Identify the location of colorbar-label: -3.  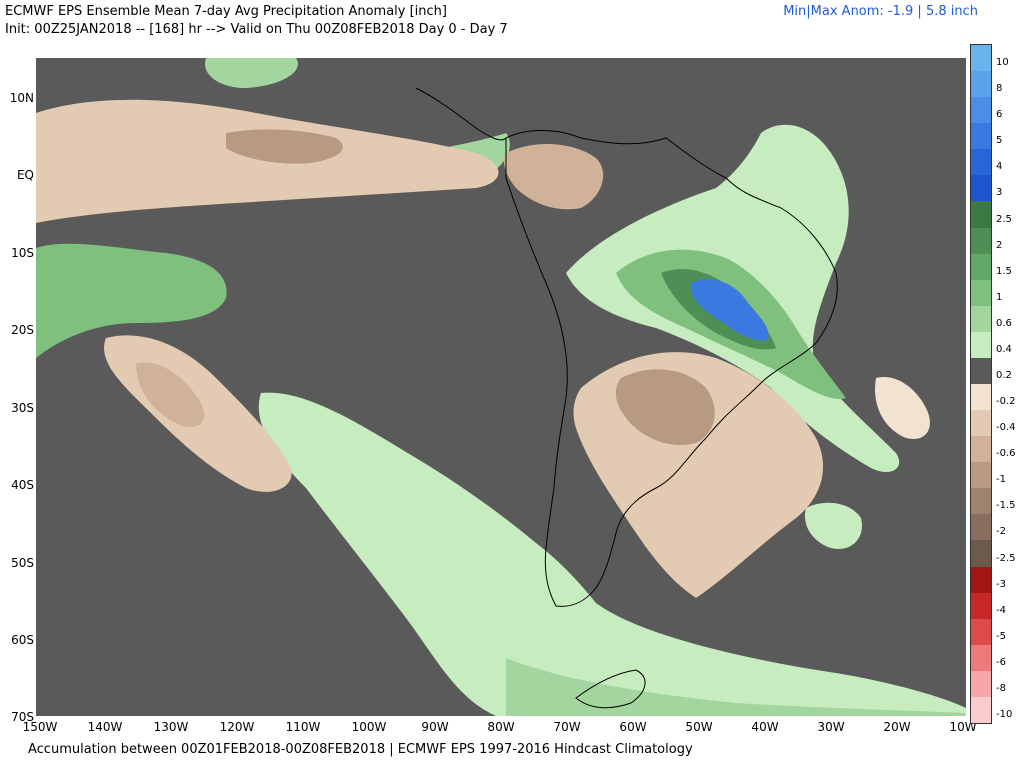
(1001, 584).